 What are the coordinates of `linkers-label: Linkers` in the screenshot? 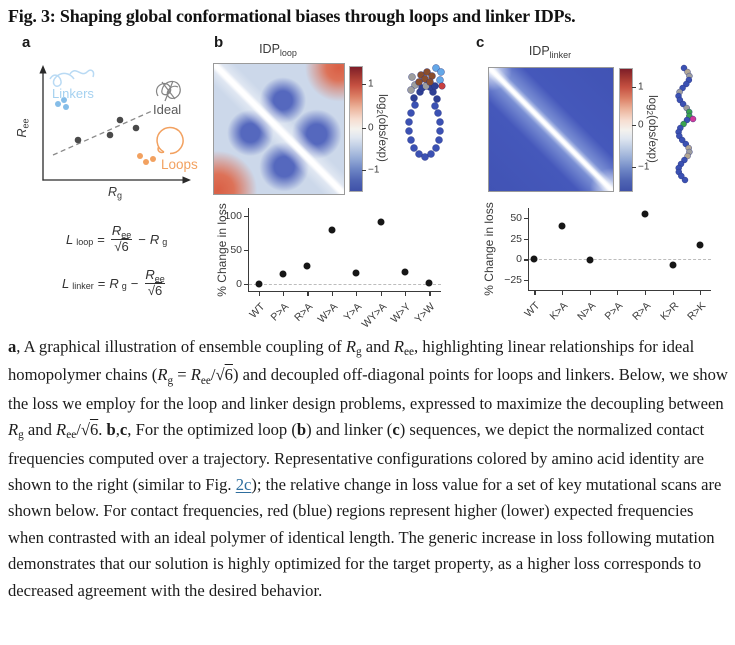 It's located at (73, 93).